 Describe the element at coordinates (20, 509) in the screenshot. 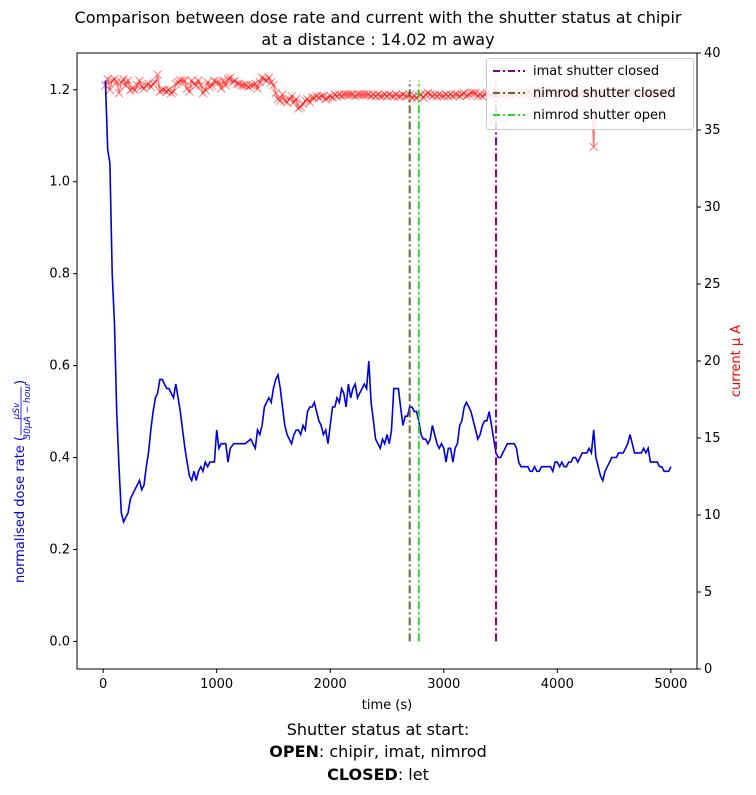

I see `y-left-label-prefix: normalised dose rate (` at that location.